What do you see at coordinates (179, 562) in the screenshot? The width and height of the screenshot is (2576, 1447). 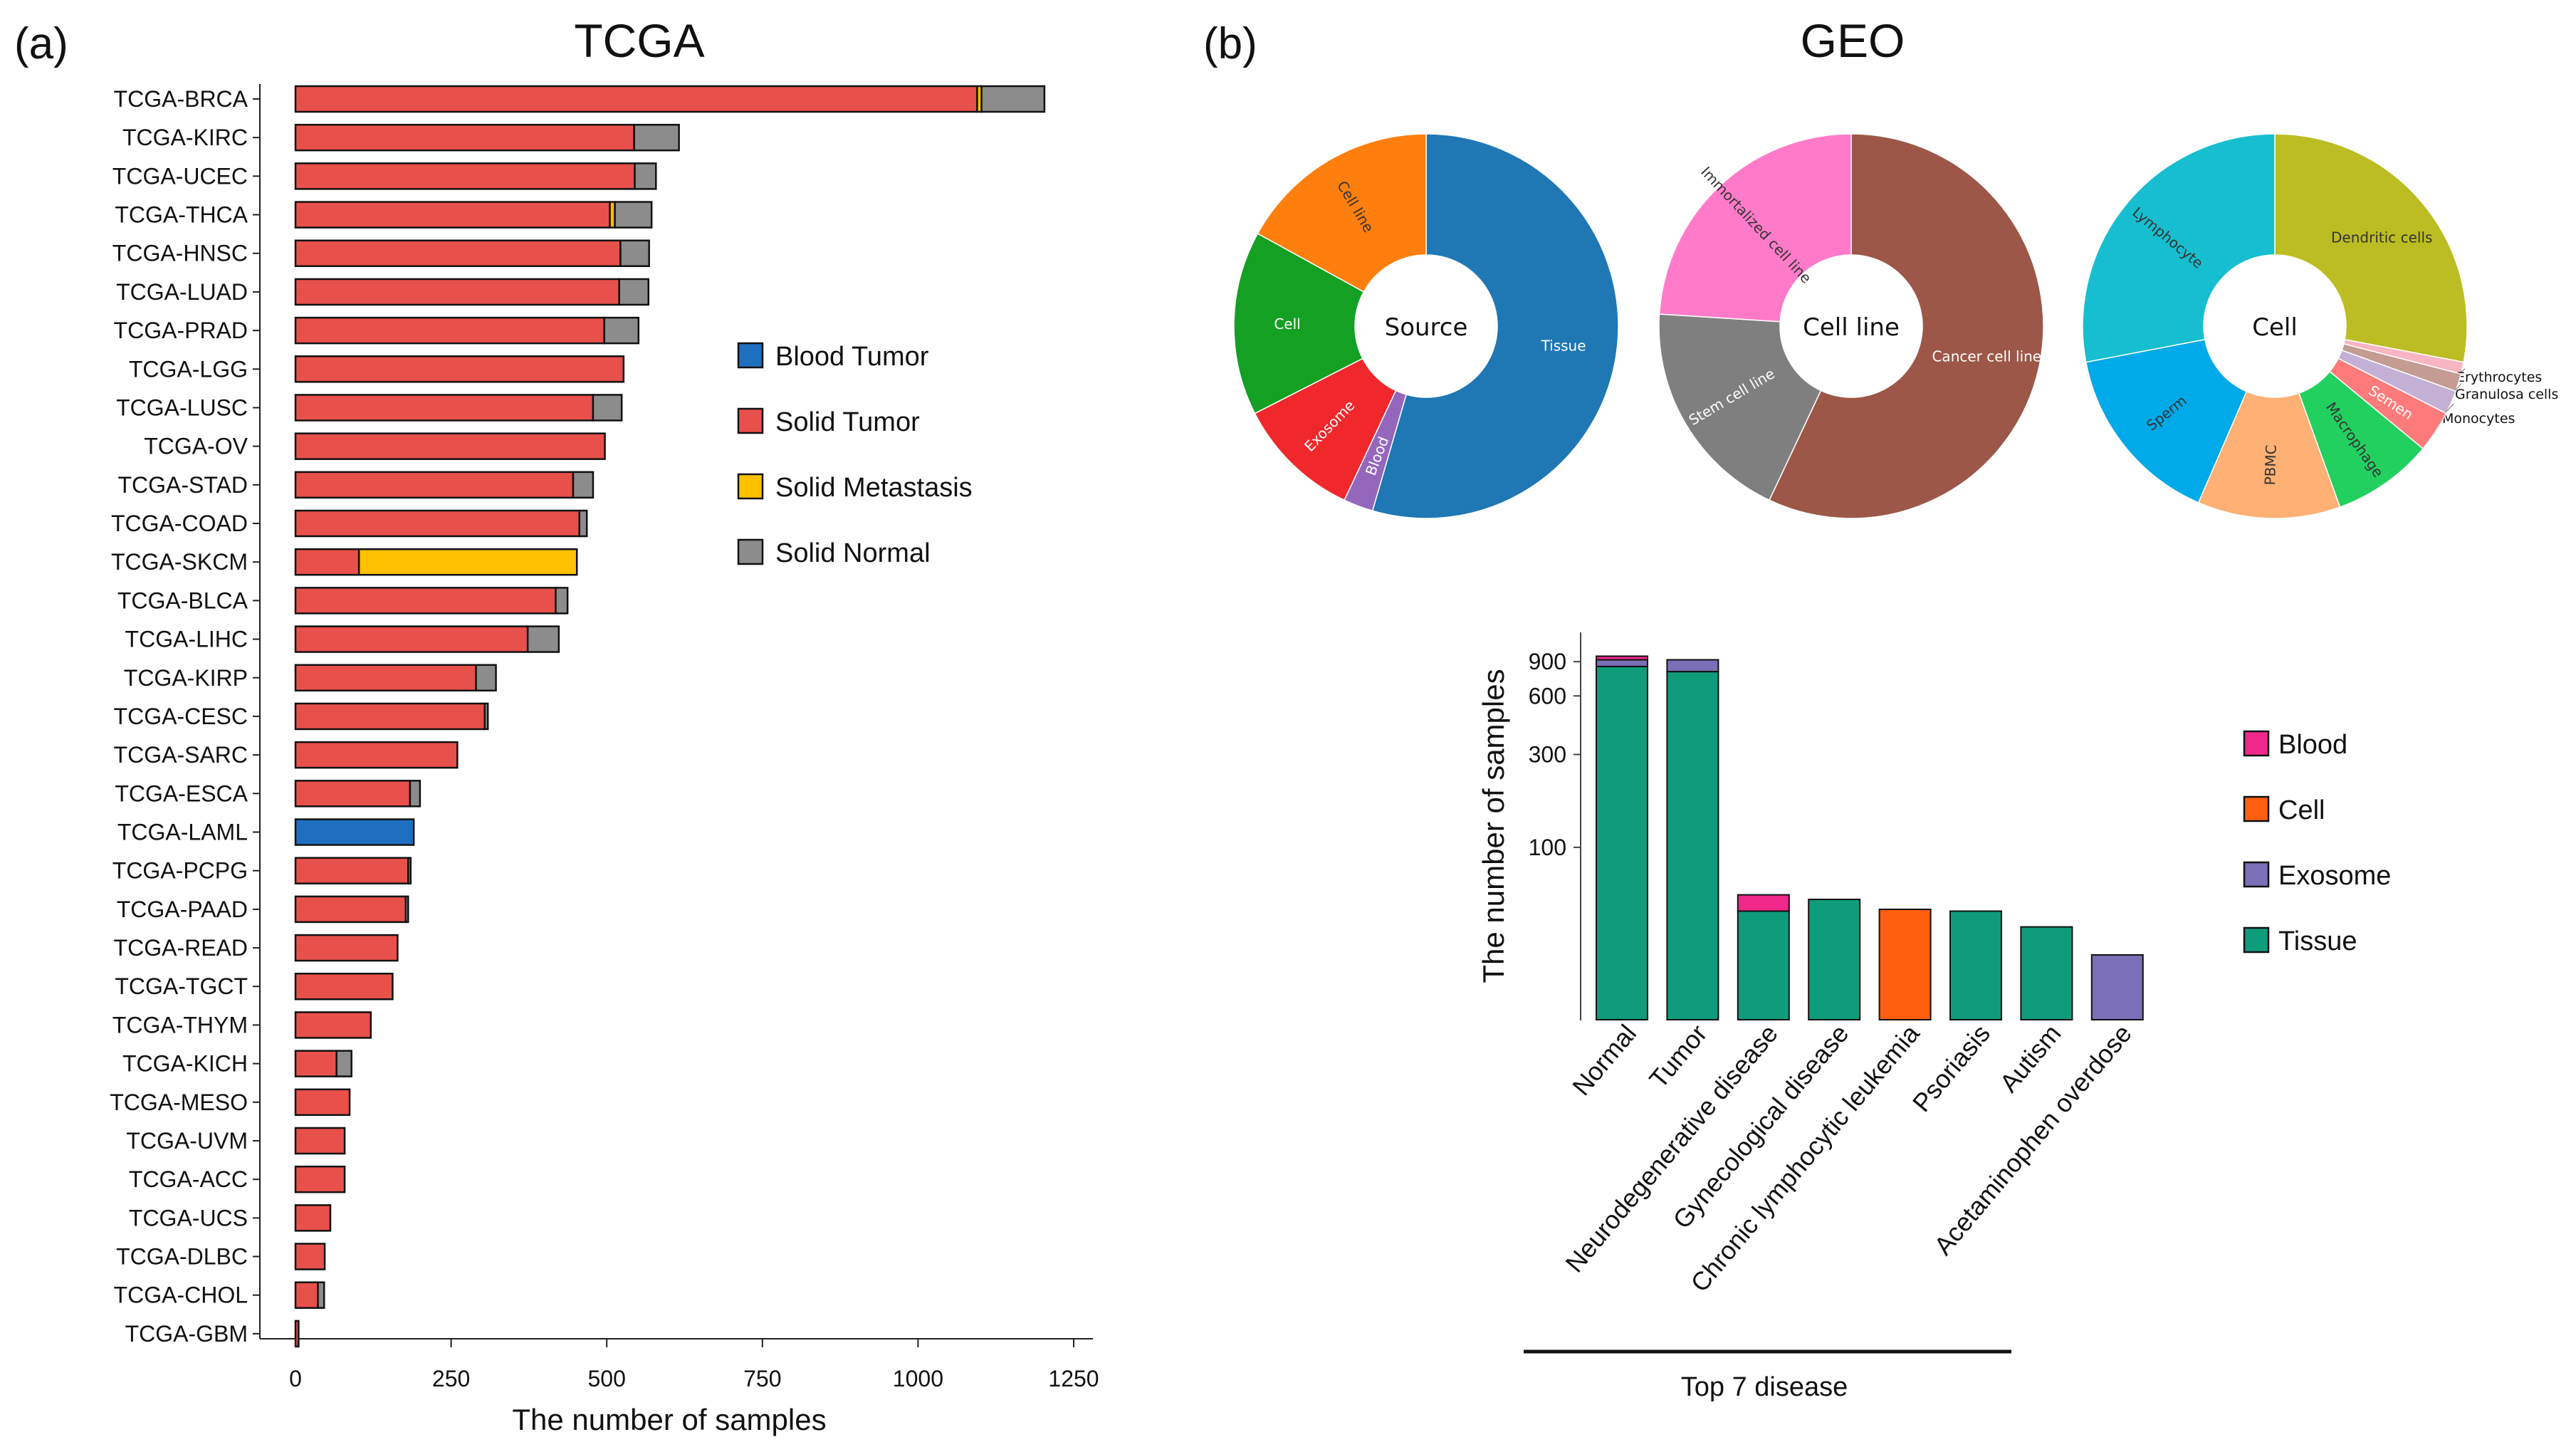 I see `tcga-category-label-tcga-skcm: TCGA-SKCM` at bounding box center [179, 562].